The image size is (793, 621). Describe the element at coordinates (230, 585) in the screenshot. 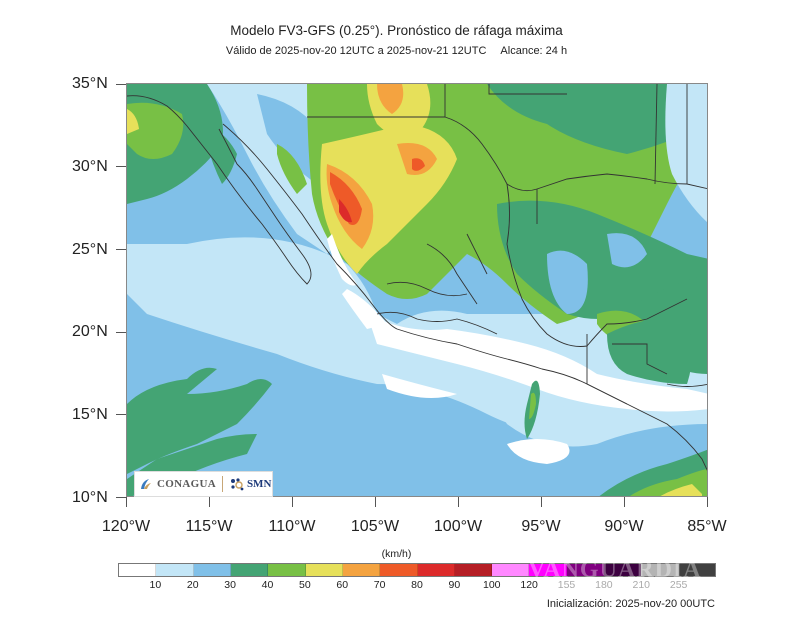

I see `colorbar-label: 30` at that location.